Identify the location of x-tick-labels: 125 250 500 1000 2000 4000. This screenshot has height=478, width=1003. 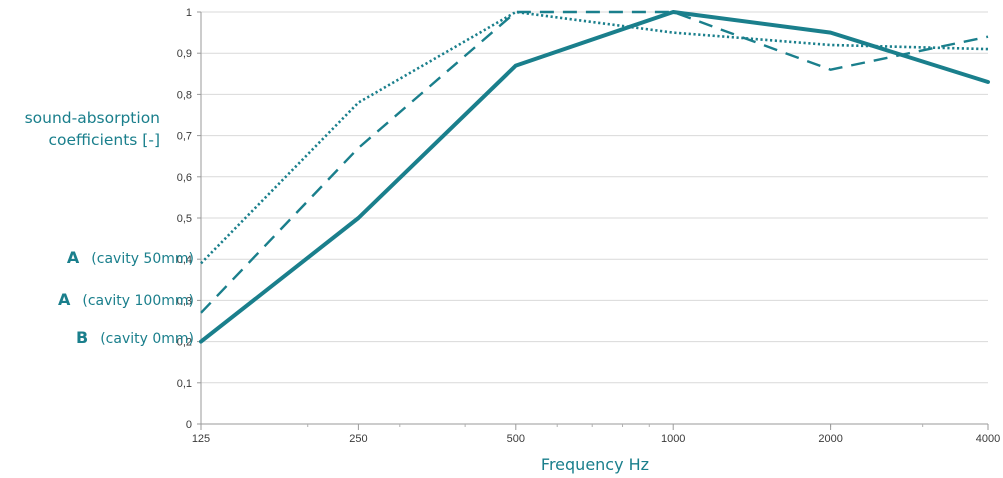
(596, 439).